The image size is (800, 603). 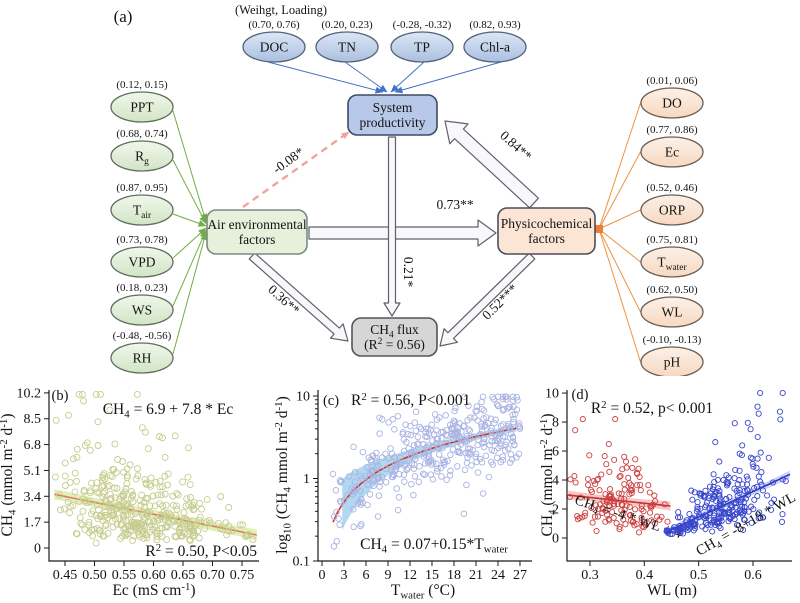 I want to click on x-tick-label: 0.5, so click(x=699, y=575).